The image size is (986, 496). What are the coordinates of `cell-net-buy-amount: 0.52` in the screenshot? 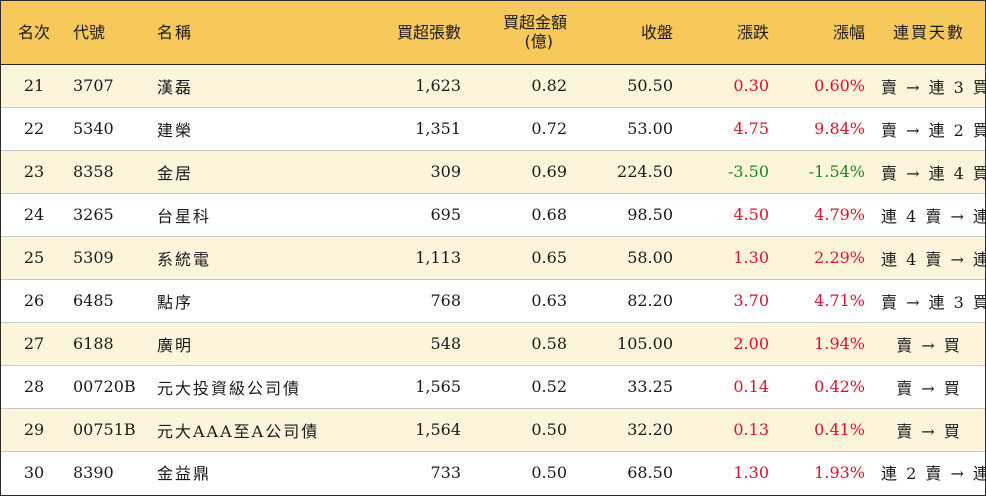 It's located at (549, 386).